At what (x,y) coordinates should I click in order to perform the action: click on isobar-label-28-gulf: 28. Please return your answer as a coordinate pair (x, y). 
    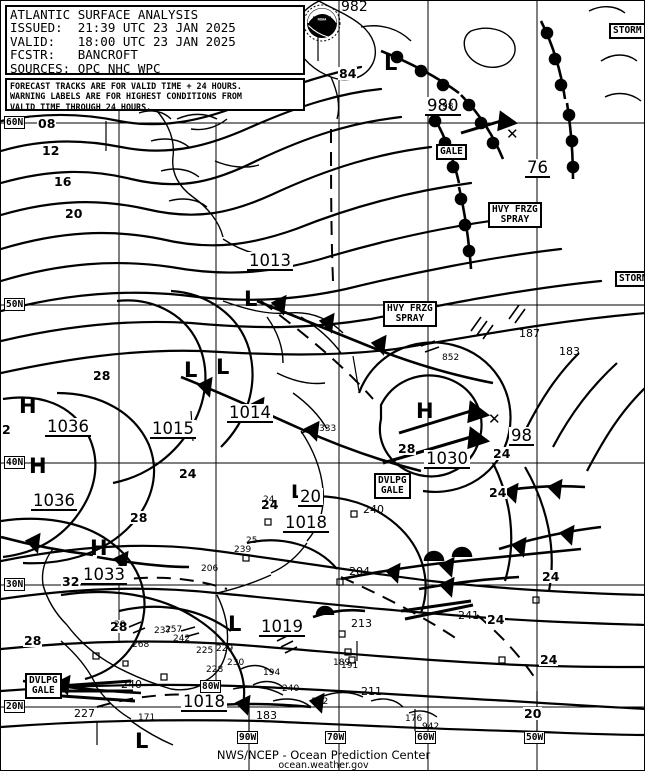
    Looking at the image, I should click on (119, 626).